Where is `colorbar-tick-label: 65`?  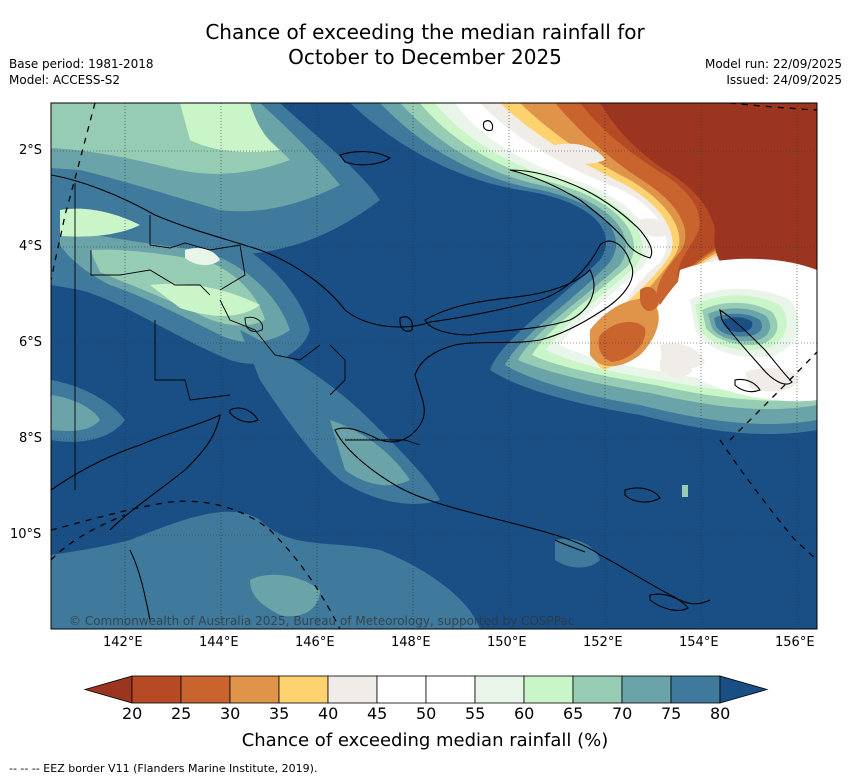
colorbar-tick-label: 65 is located at coordinates (573, 713).